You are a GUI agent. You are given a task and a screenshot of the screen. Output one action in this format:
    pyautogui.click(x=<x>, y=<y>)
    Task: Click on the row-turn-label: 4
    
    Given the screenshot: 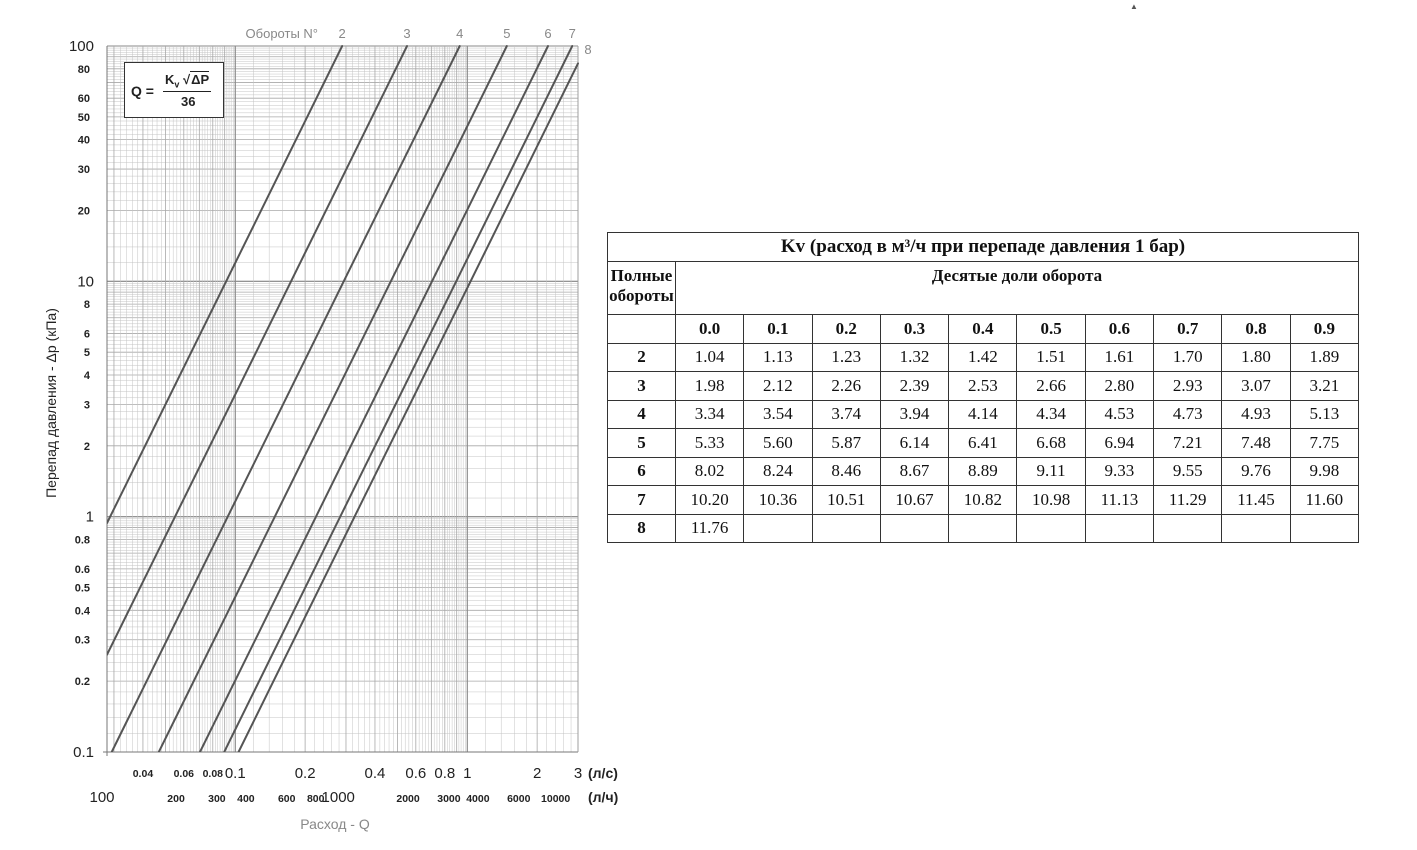 What is the action you would take?
    pyautogui.click(x=641, y=414)
    